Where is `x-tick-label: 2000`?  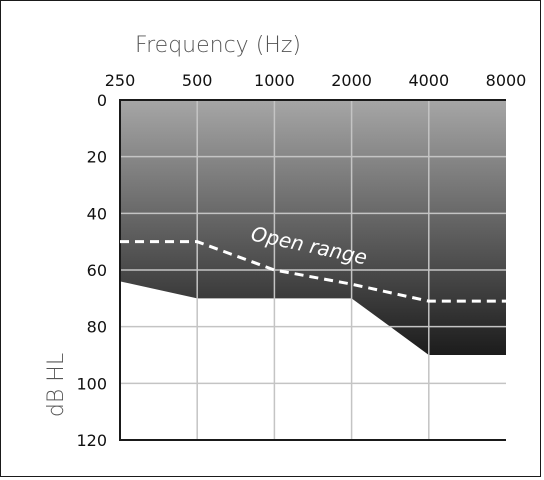
x-tick-label: 2000 is located at coordinates (351, 80).